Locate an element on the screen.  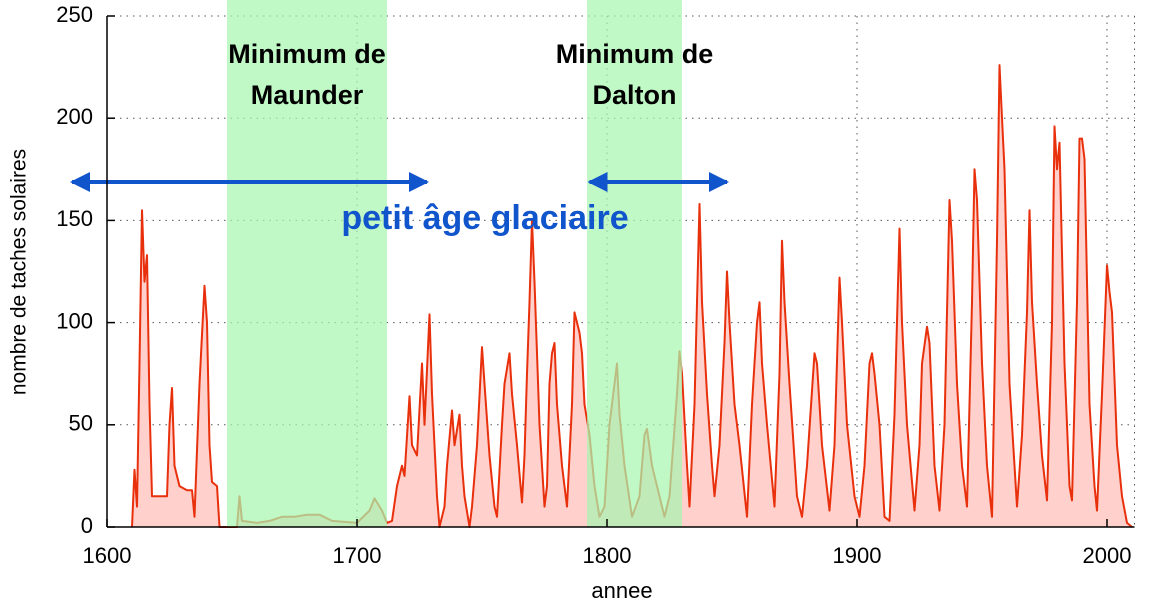
y-tick-label: 250 is located at coordinates (74, 14).